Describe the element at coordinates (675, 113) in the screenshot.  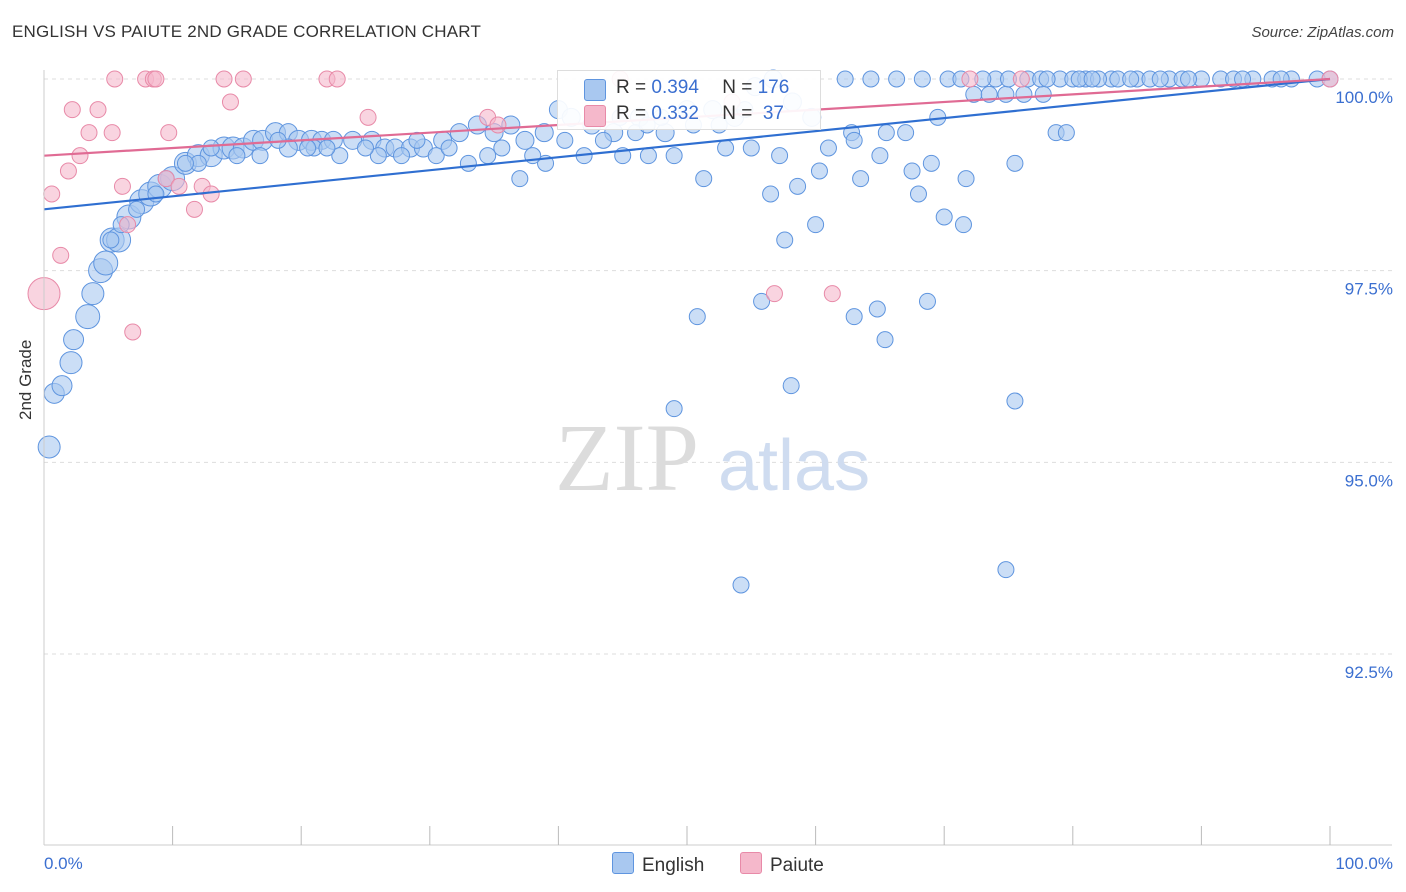
I see `paiute-r-value: 0.332` at that location.